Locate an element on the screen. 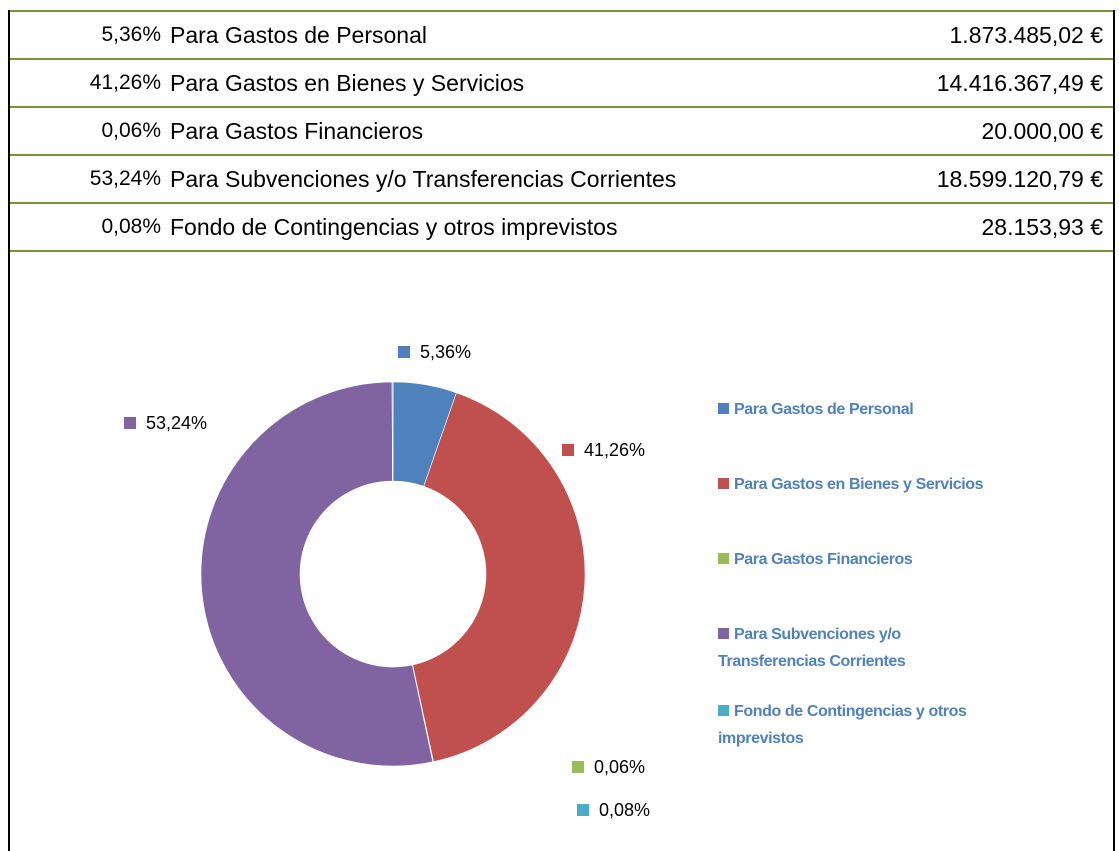 The width and height of the screenshot is (1119, 851). table-cell: Para Gastos de Personal is located at coordinates (298, 35).